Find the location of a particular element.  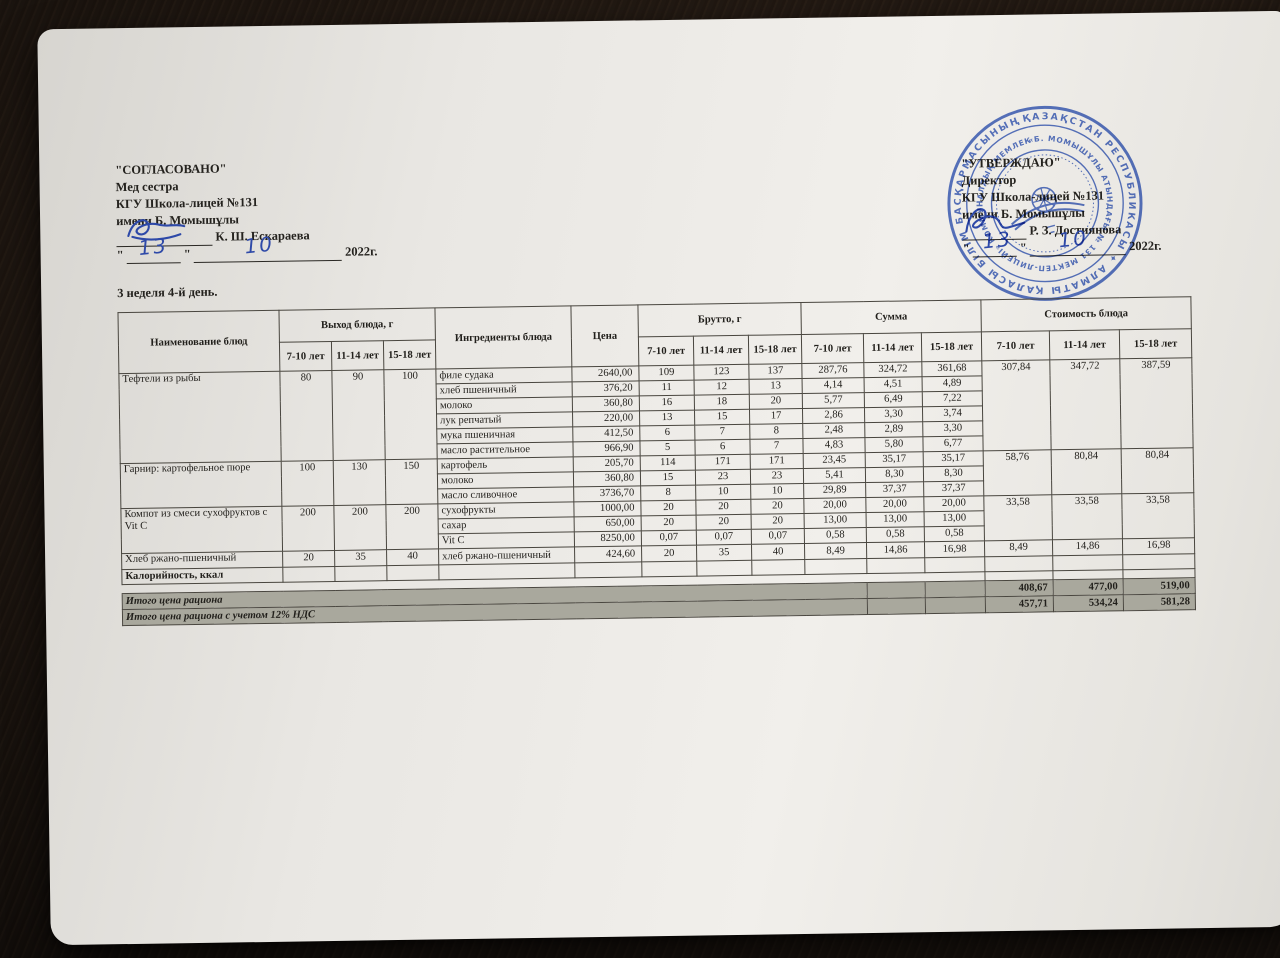

day-slot-left: 13 is located at coordinates (153, 249).